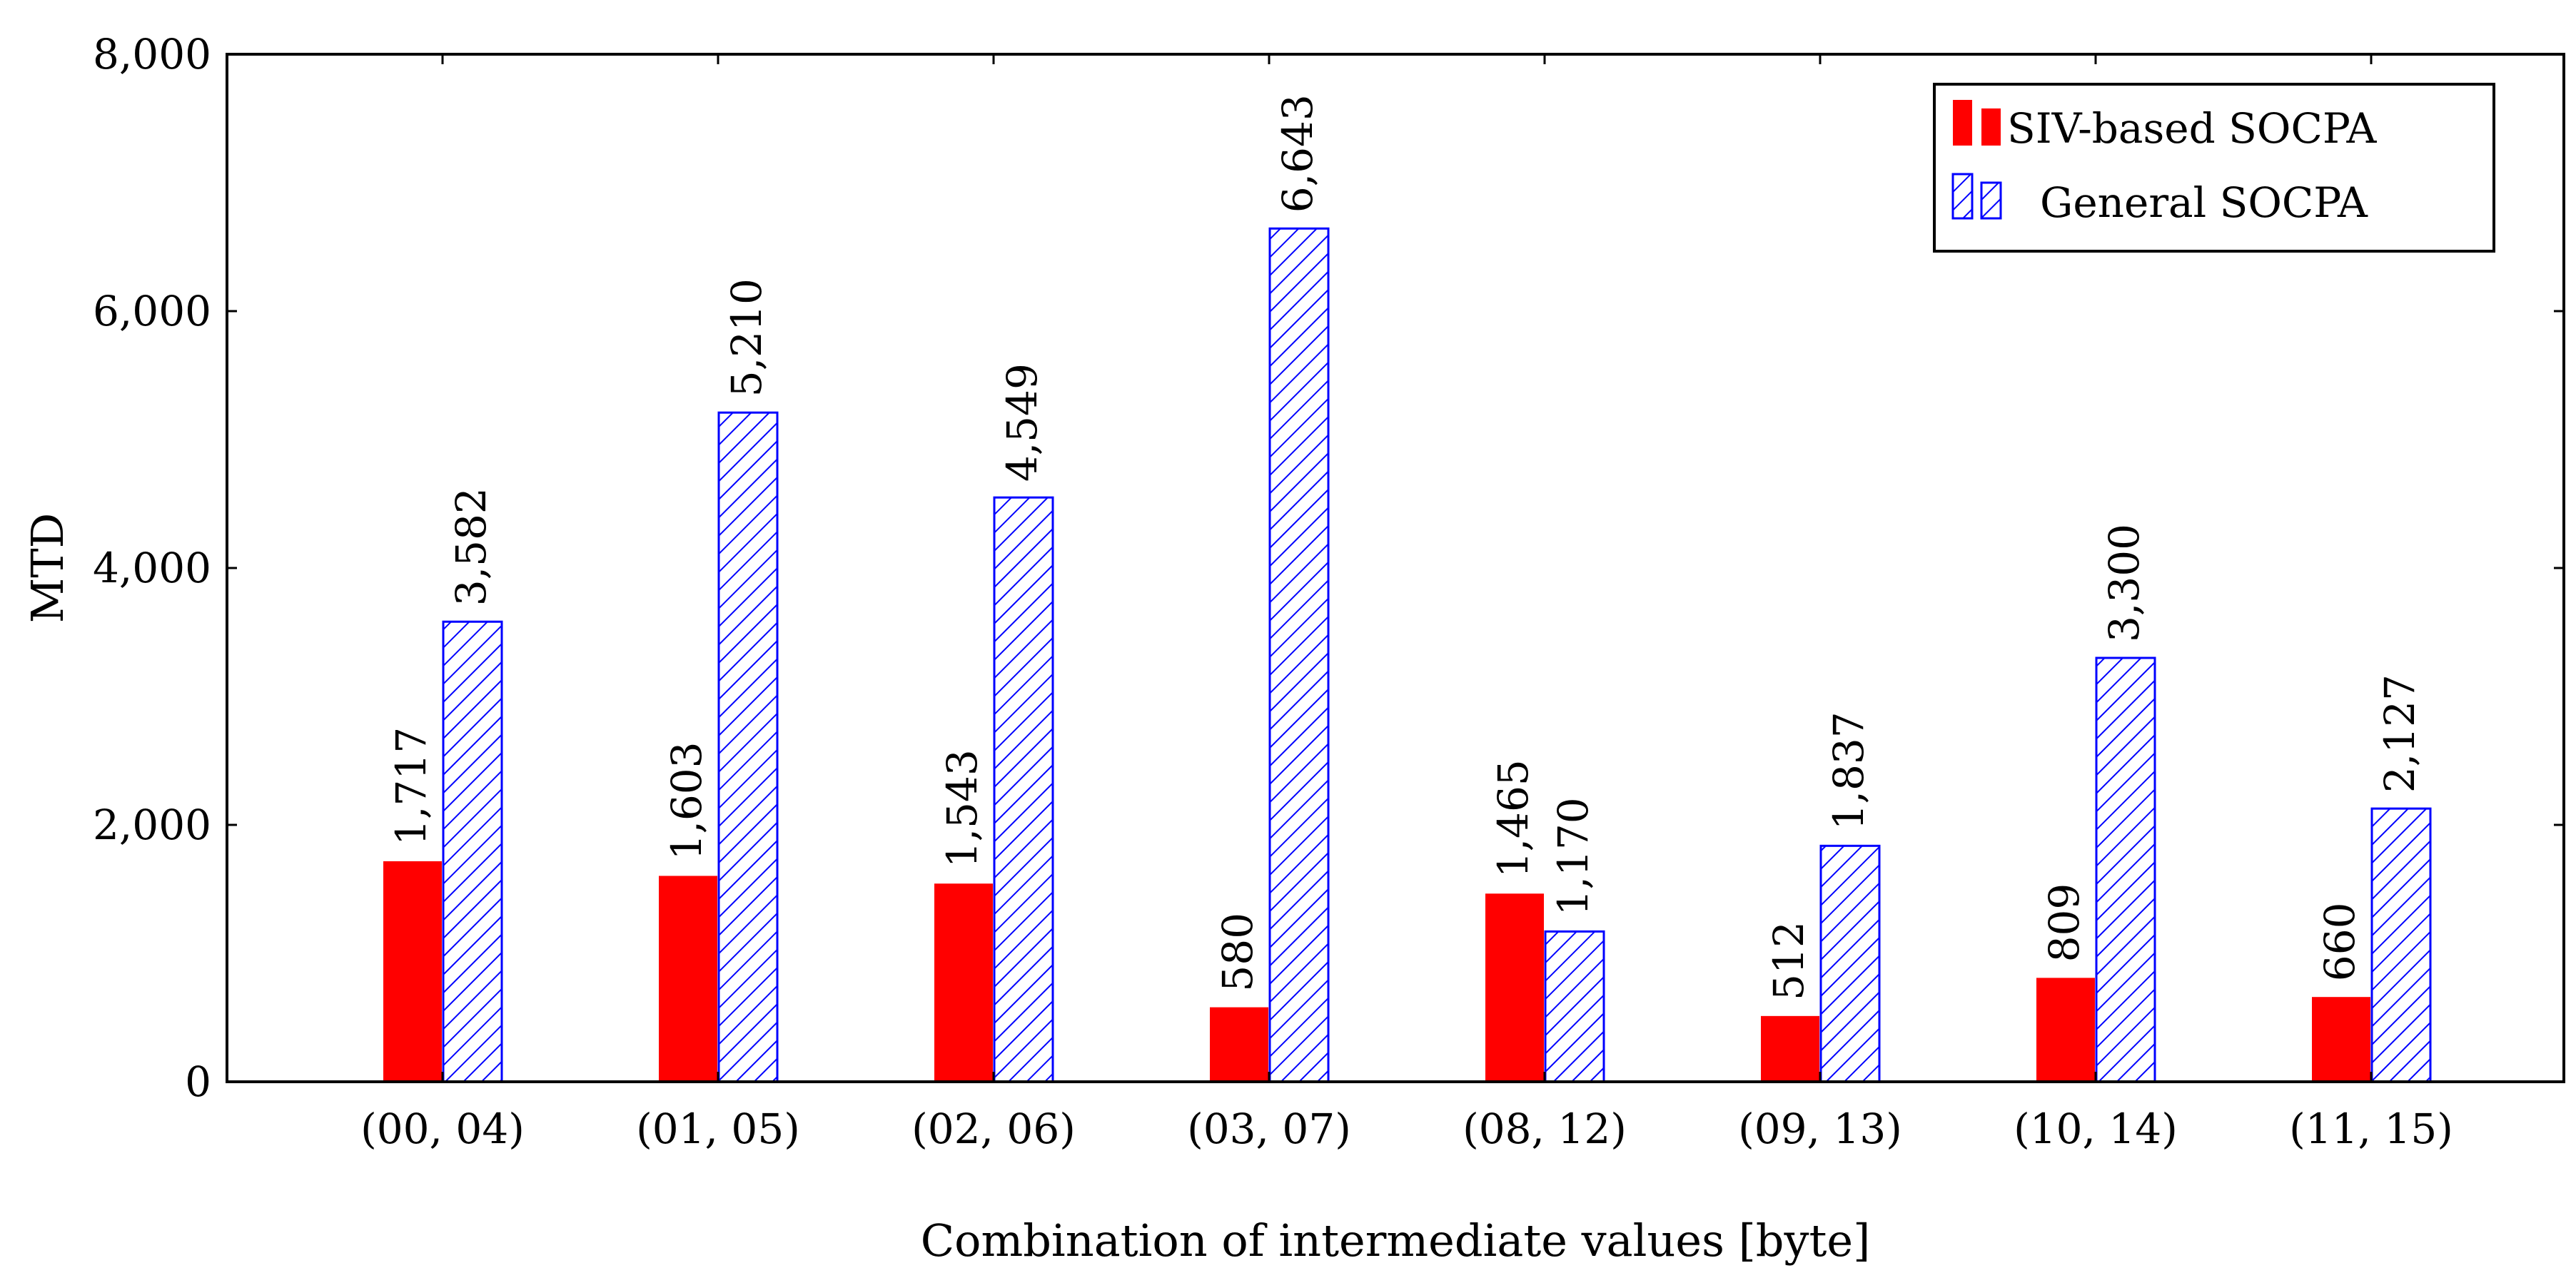 Image resolution: width=2576 pixels, height=1283 pixels. I want to click on legend-swatch-general-socpa-b, so click(1991, 200).